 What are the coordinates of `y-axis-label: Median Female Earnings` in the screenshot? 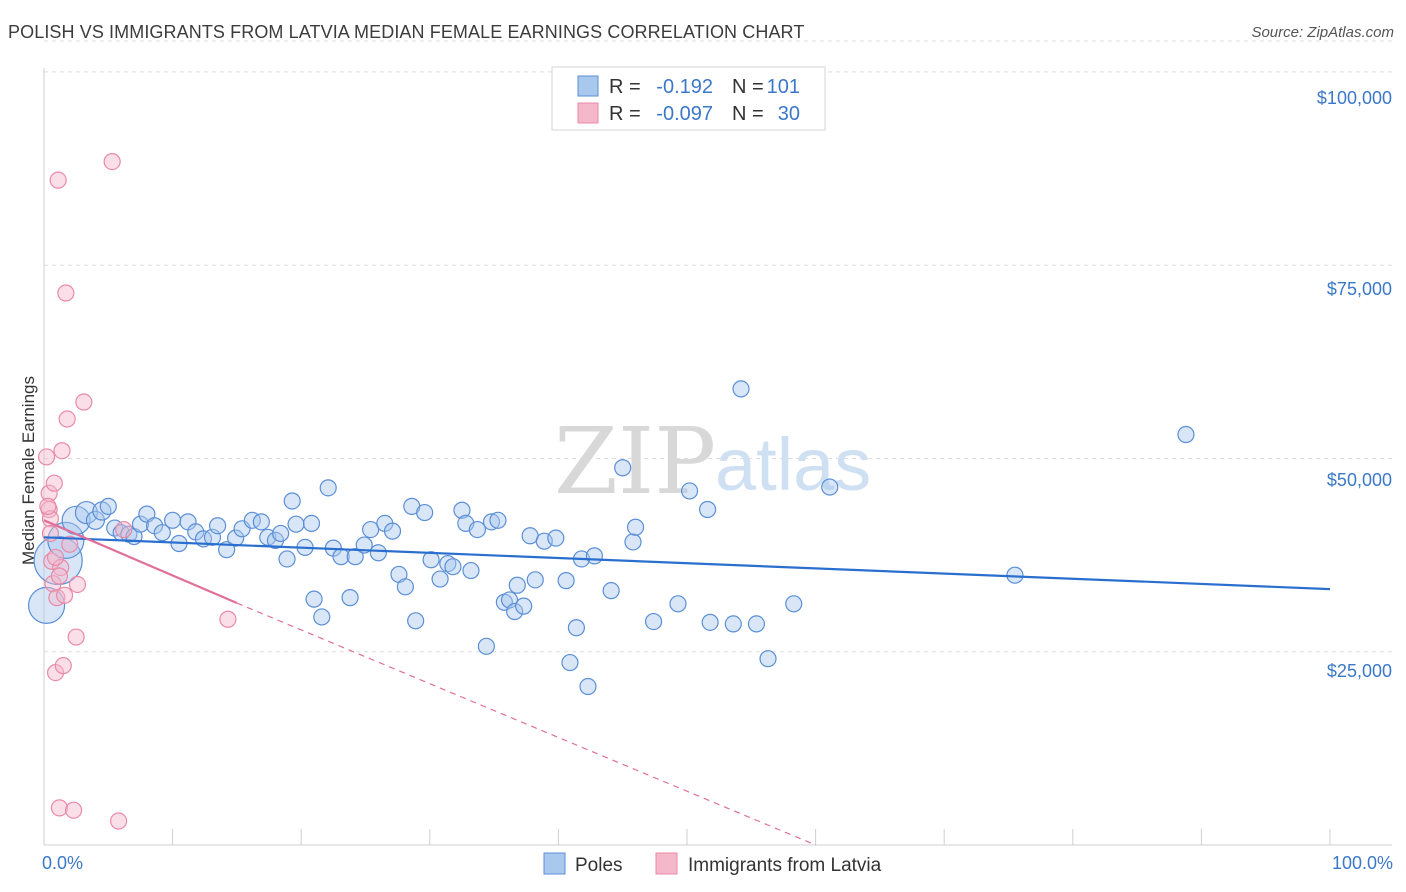 It's located at (28, 470).